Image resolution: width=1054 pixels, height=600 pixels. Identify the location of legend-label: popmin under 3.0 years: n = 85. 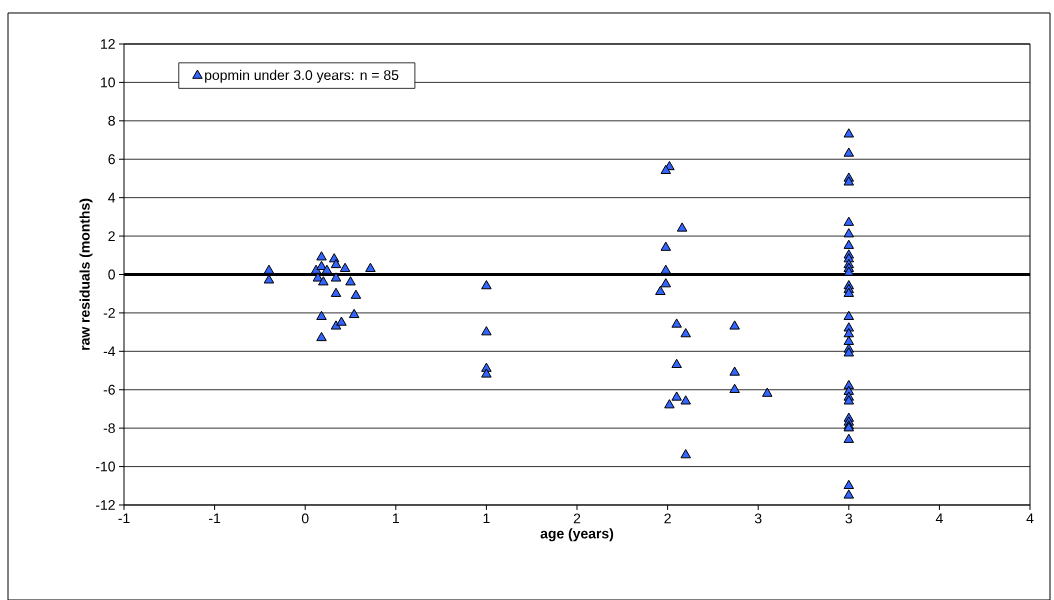
(302, 76).